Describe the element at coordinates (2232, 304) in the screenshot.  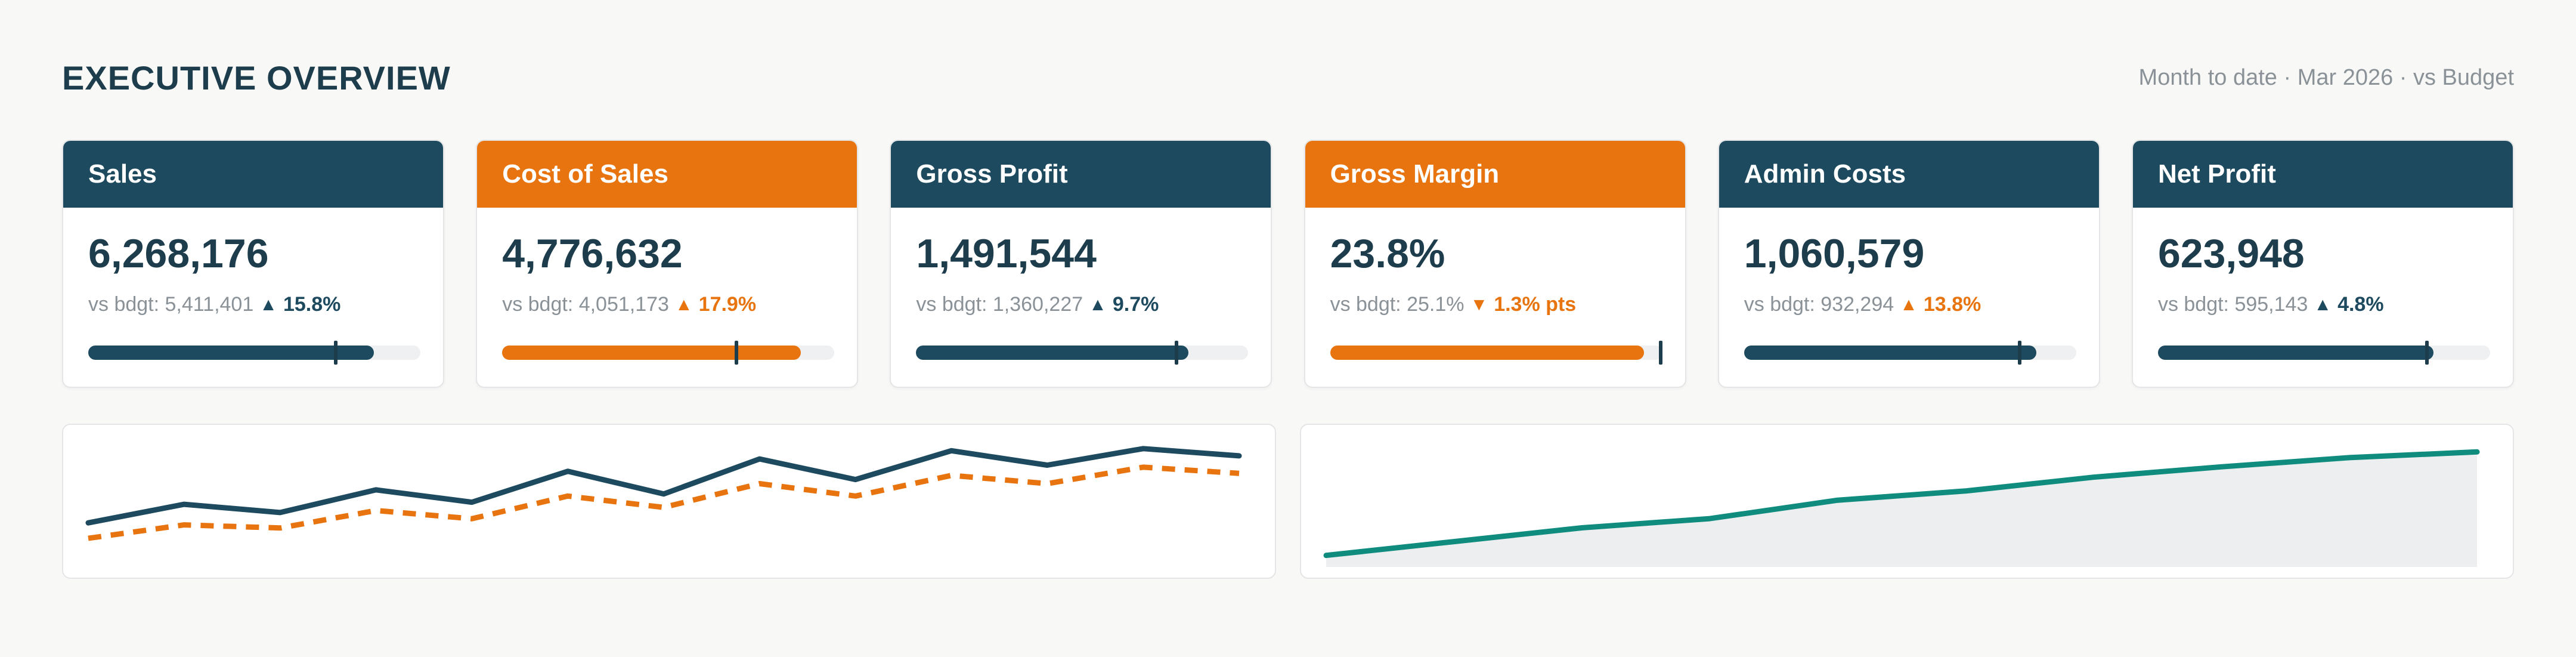
I see `budget-text: vs bdgt: 595,143` at that location.